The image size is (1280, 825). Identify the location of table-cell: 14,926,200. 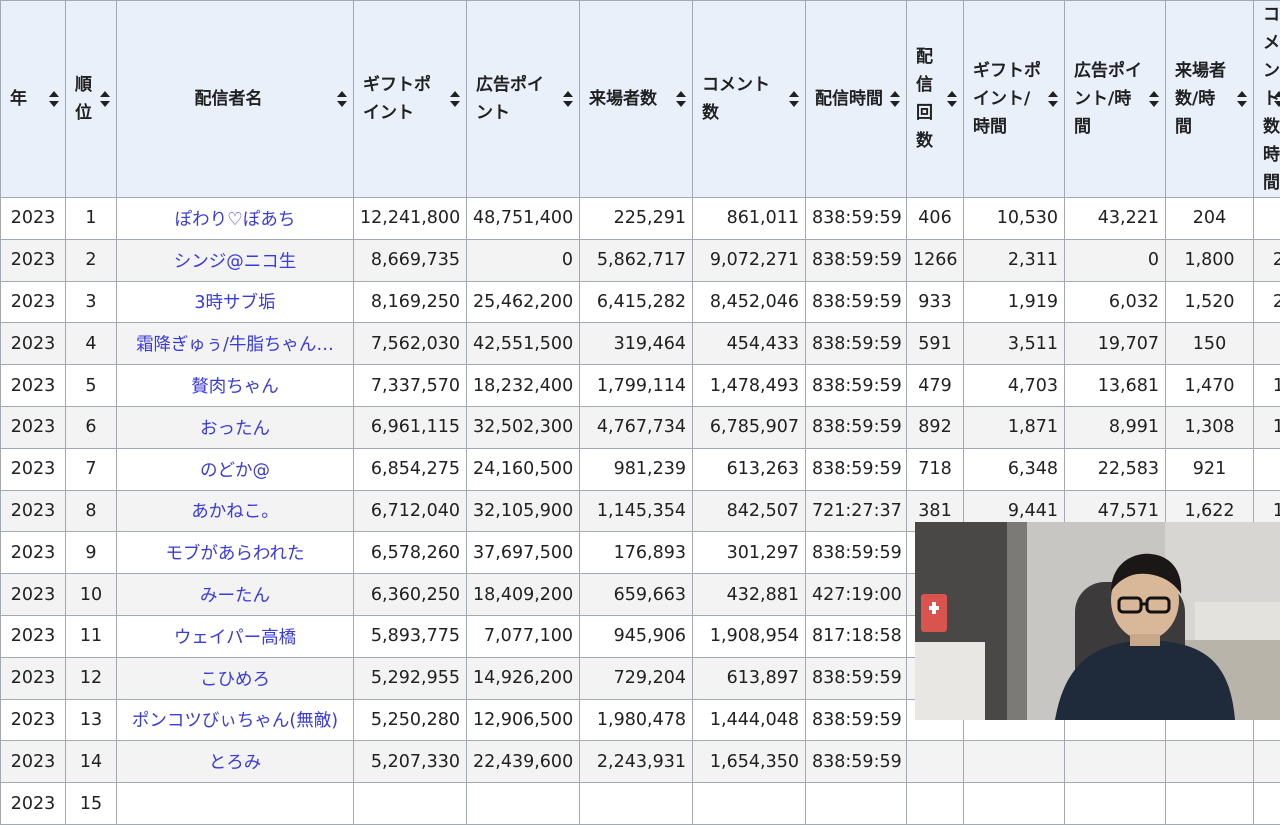
(523, 678).